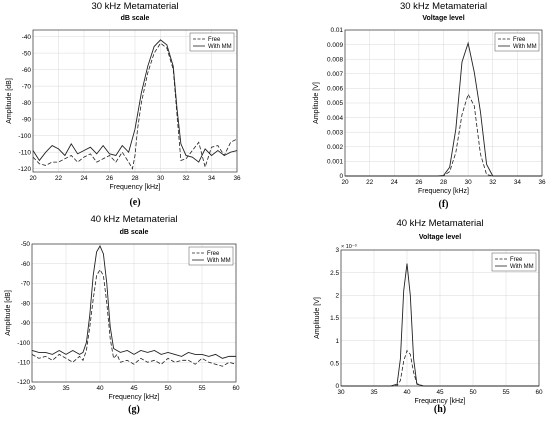 This screenshot has height=422, width=550. Describe the element at coordinates (337, 250) in the screenshot. I see `y-tick-label: 3` at that location.